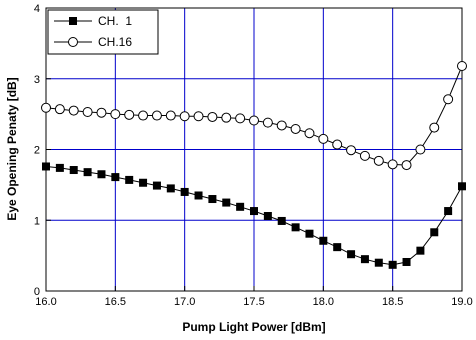 The width and height of the screenshot is (476, 340). What do you see at coordinates (37, 9) in the screenshot?
I see `y-tick-label: 4` at bounding box center [37, 9].